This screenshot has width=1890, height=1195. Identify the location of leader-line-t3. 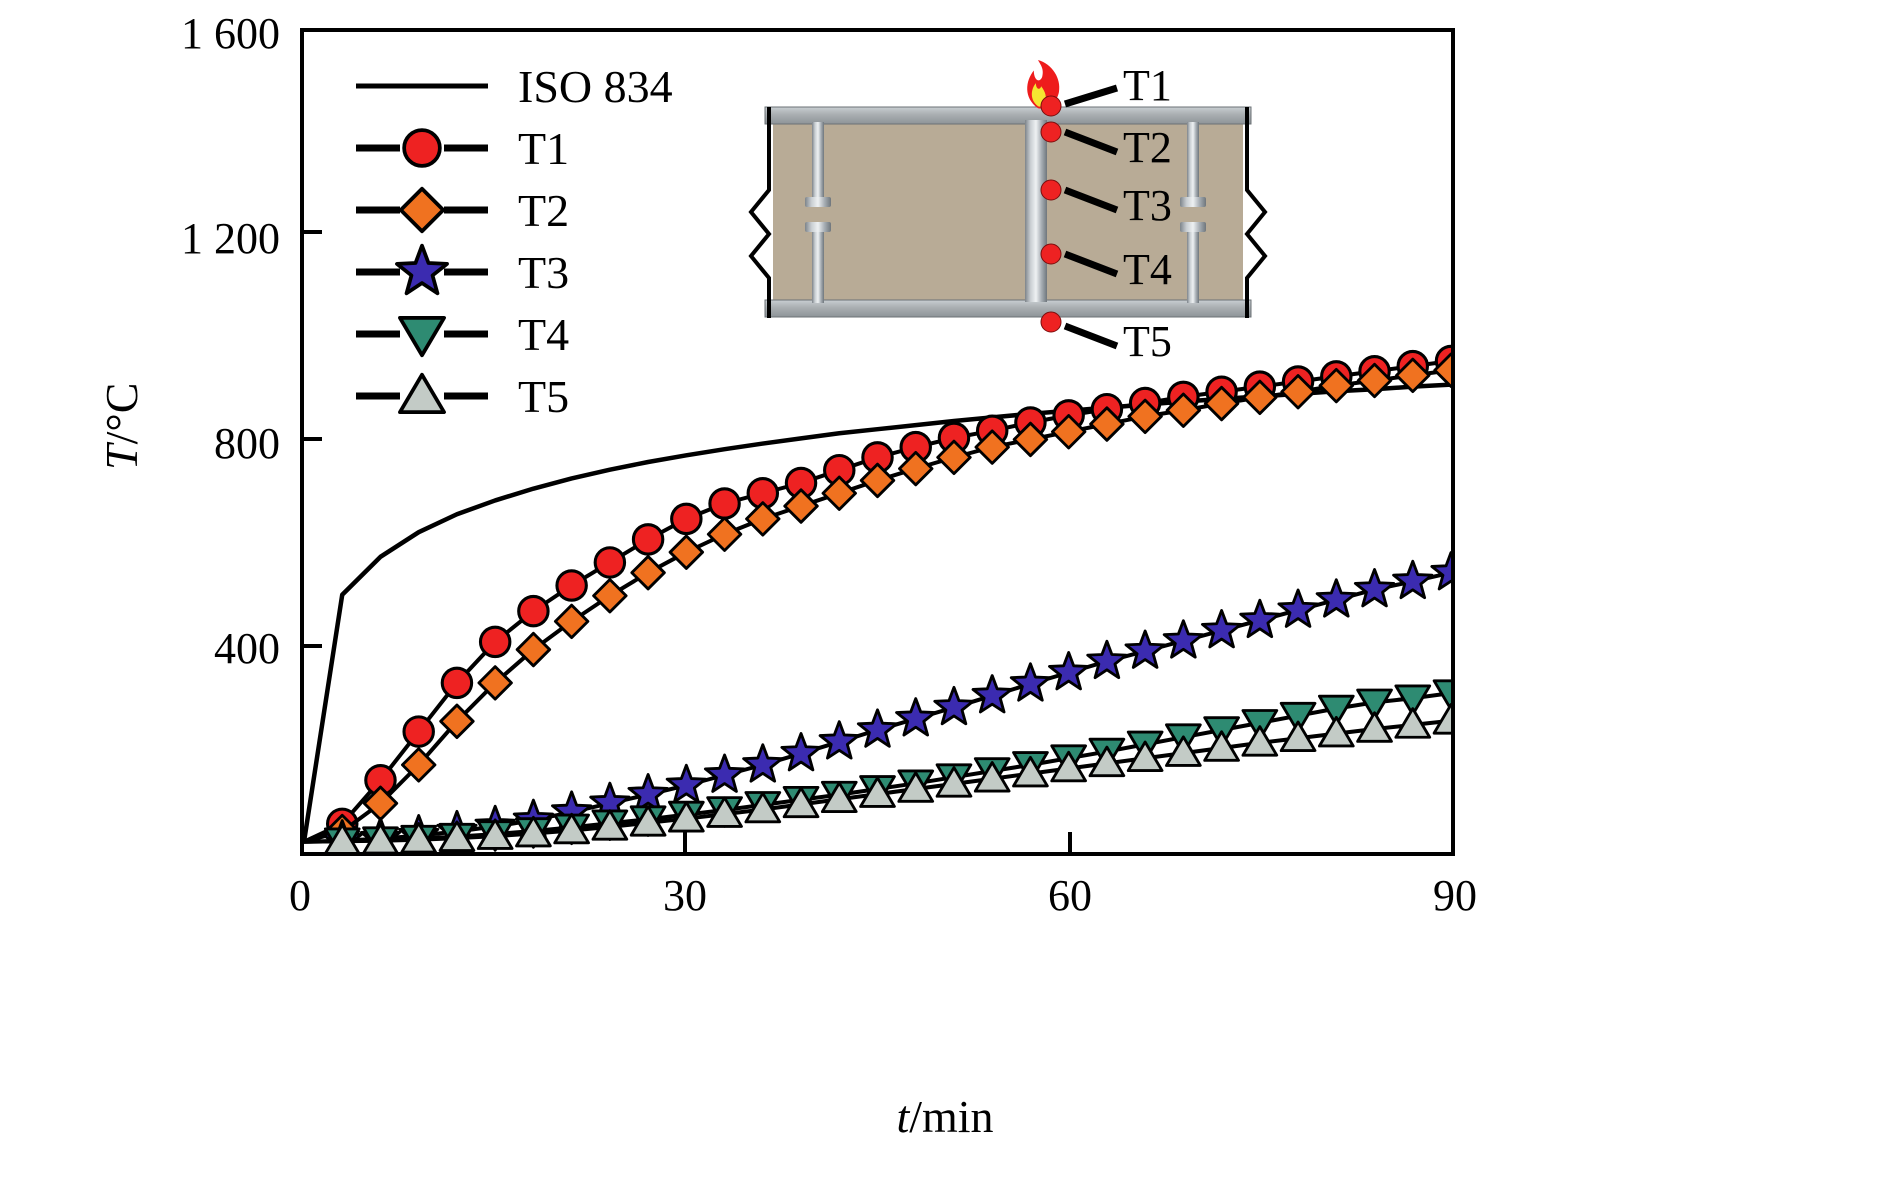
(1091, 200).